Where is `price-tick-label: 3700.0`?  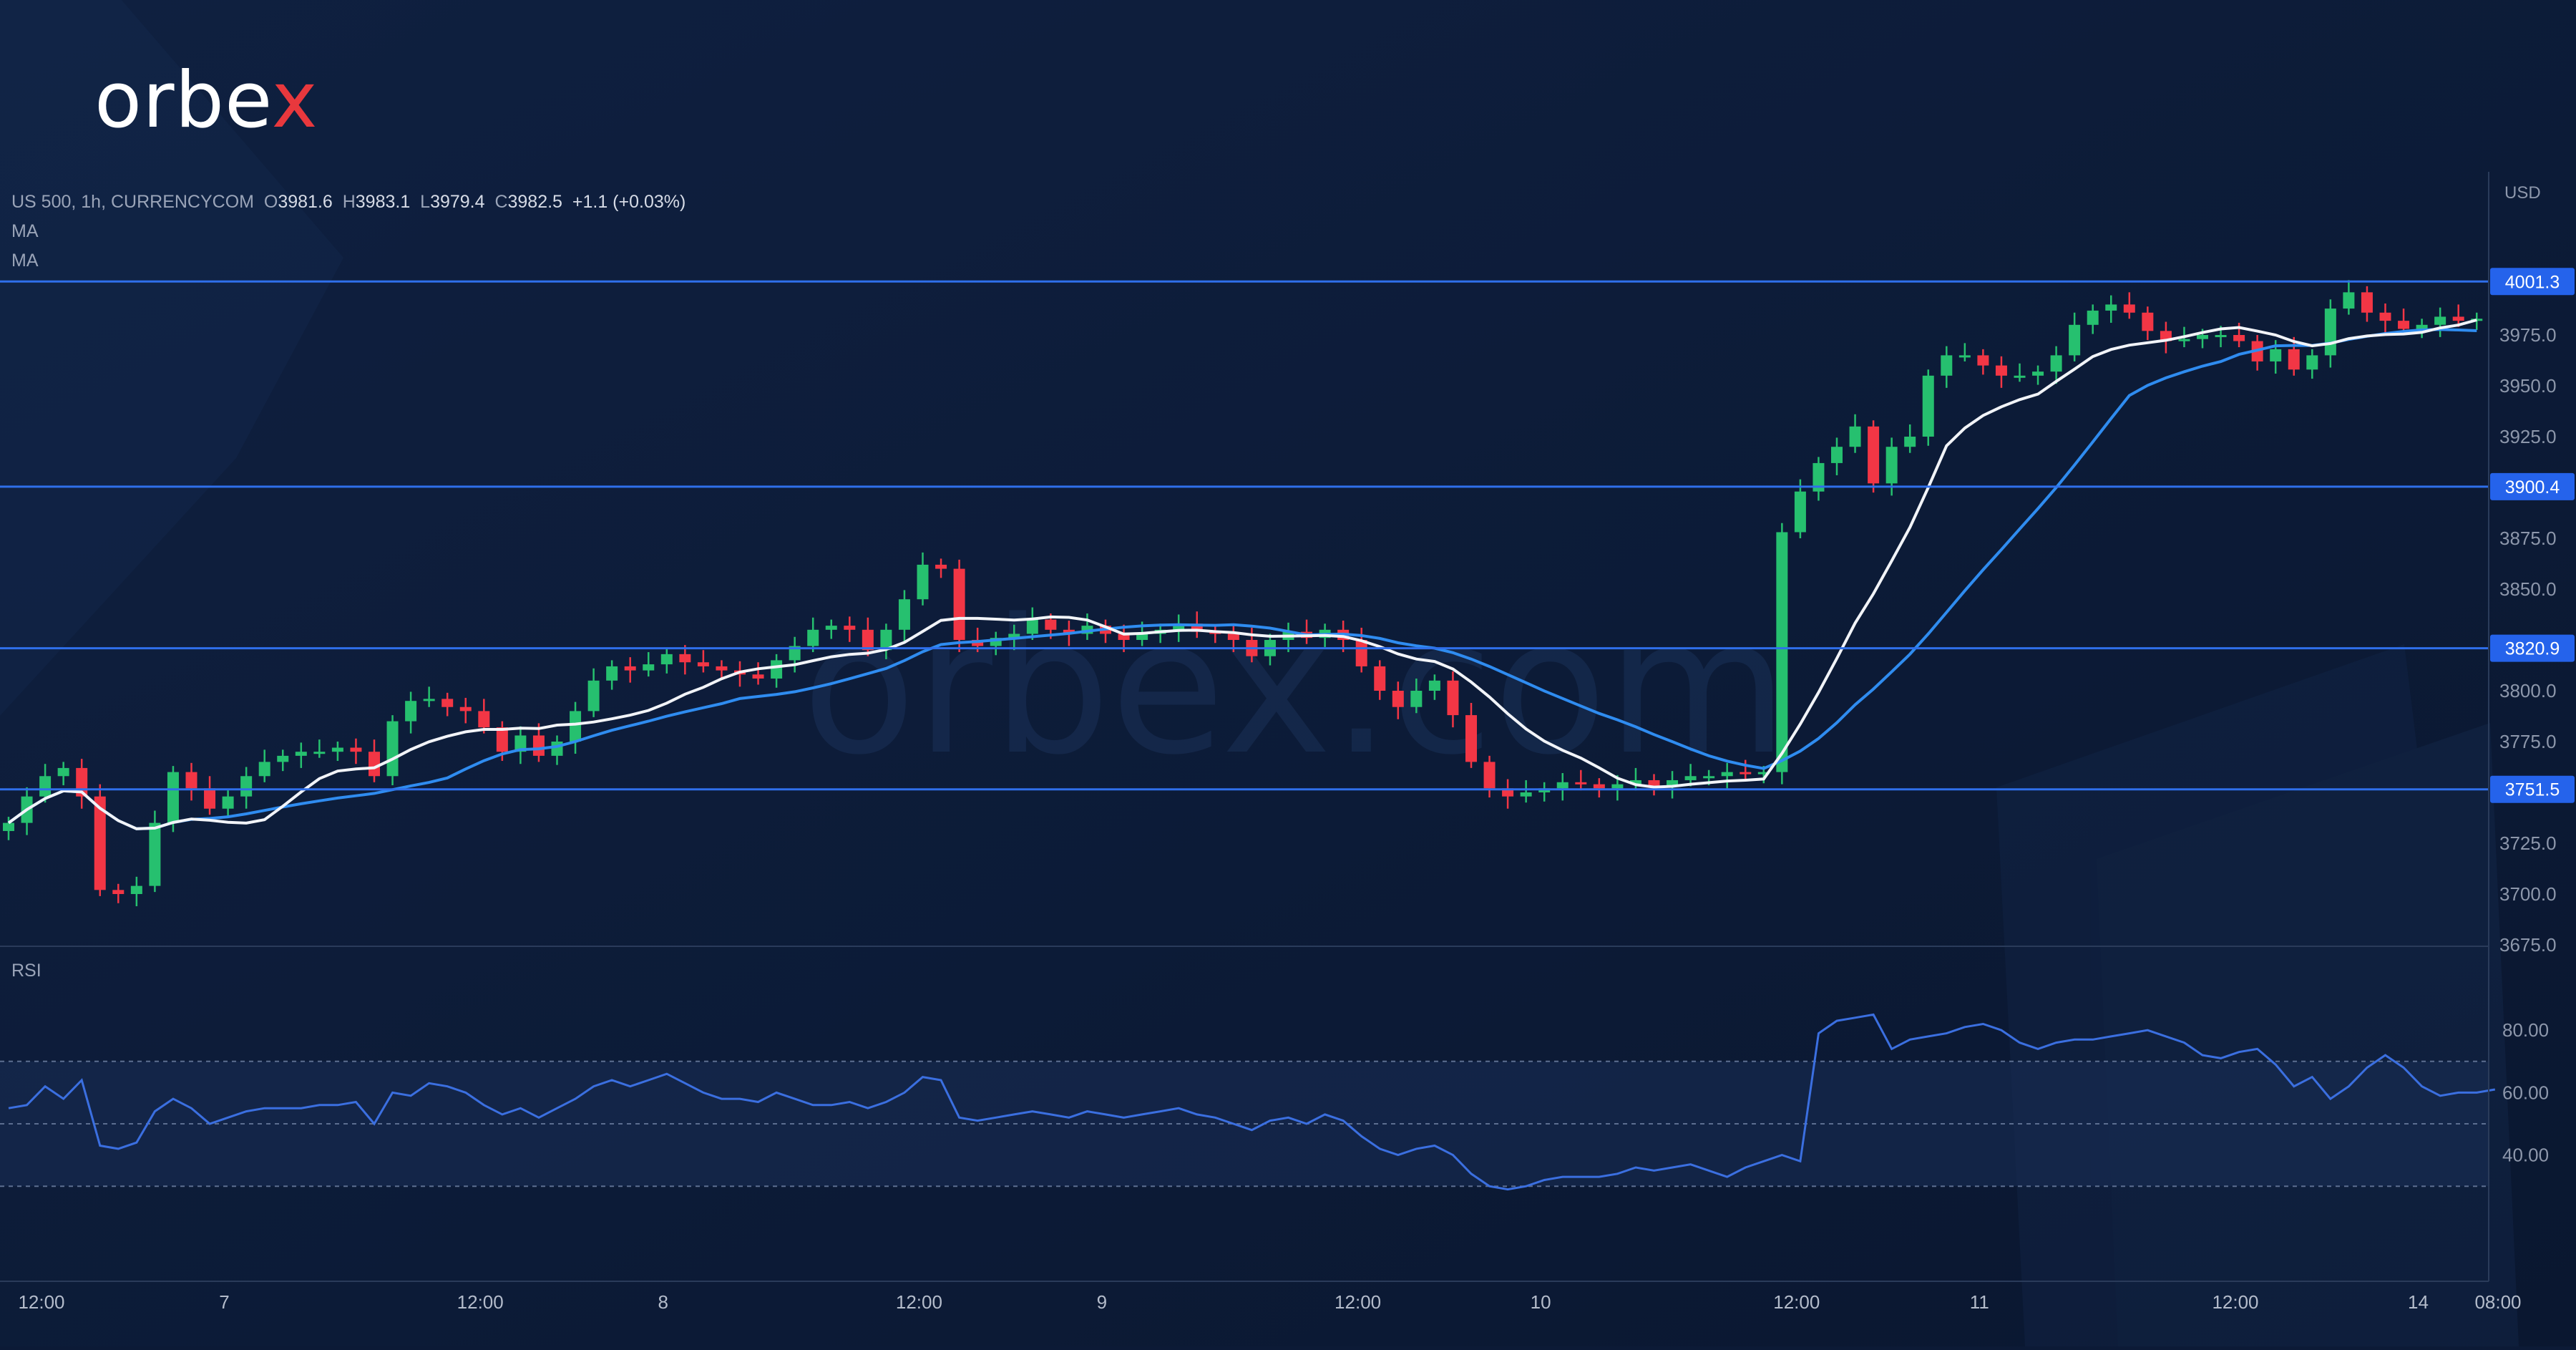 price-tick-label: 3700.0 is located at coordinates (2528, 894).